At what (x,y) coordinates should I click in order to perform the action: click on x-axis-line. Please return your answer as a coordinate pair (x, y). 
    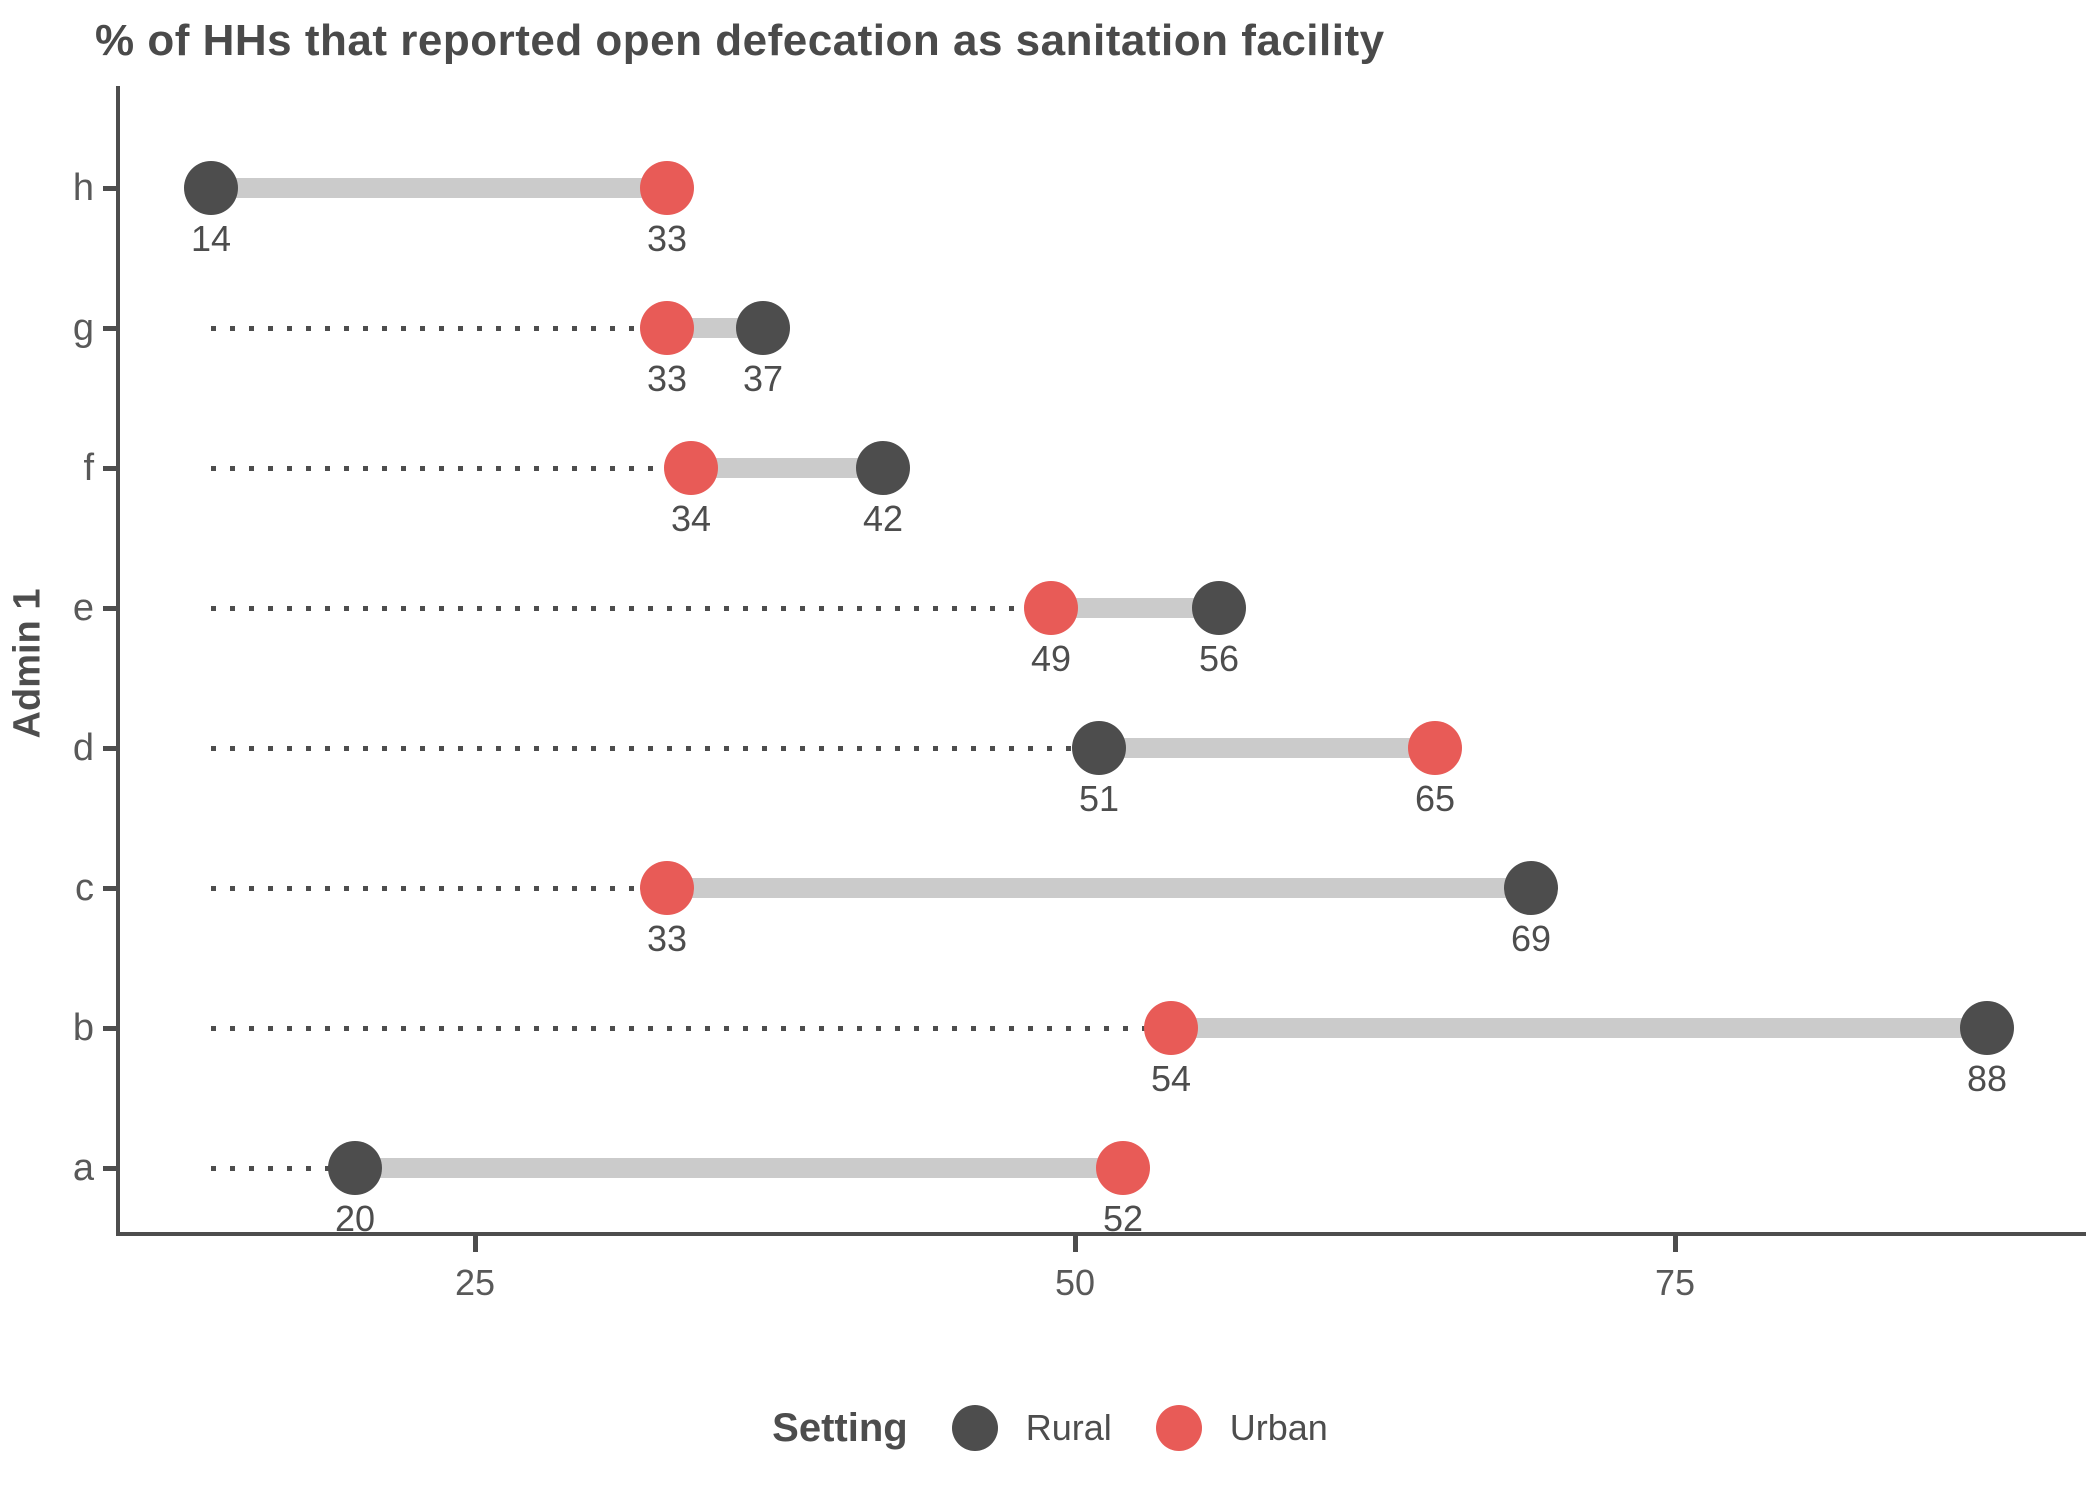
    Looking at the image, I should click on (1101, 1234).